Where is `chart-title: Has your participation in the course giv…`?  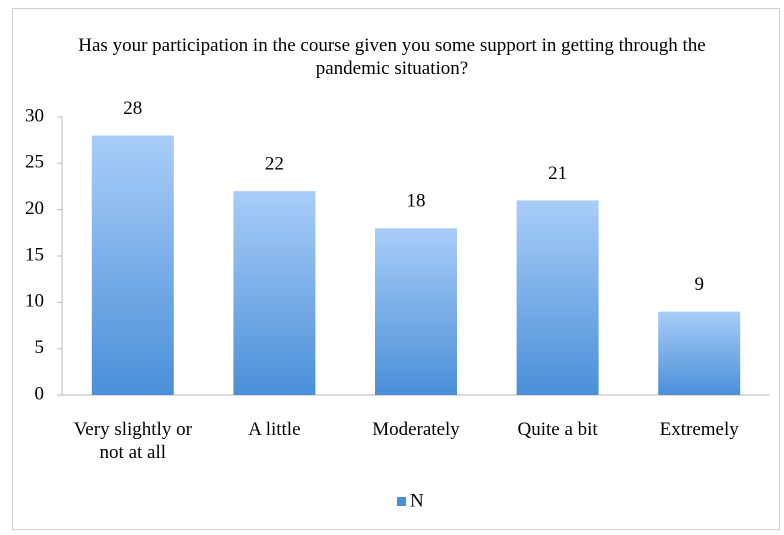
chart-title: Has your participation in the course giv… is located at coordinates (392, 57).